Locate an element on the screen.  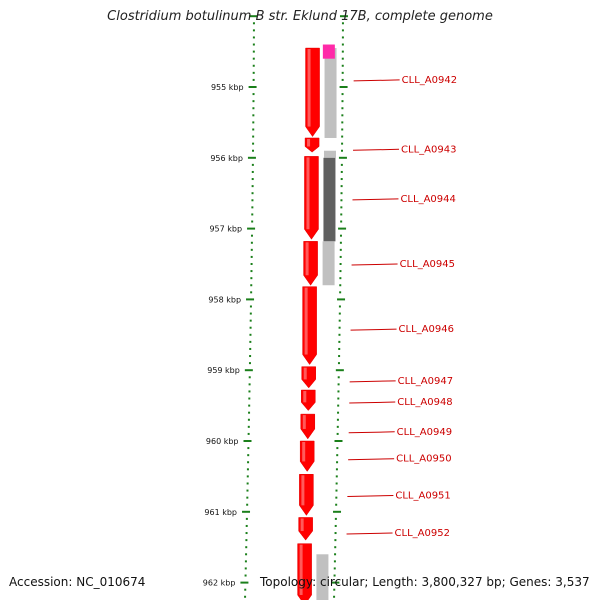
scale-label: 956 kbp is located at coordinates (226, 158).